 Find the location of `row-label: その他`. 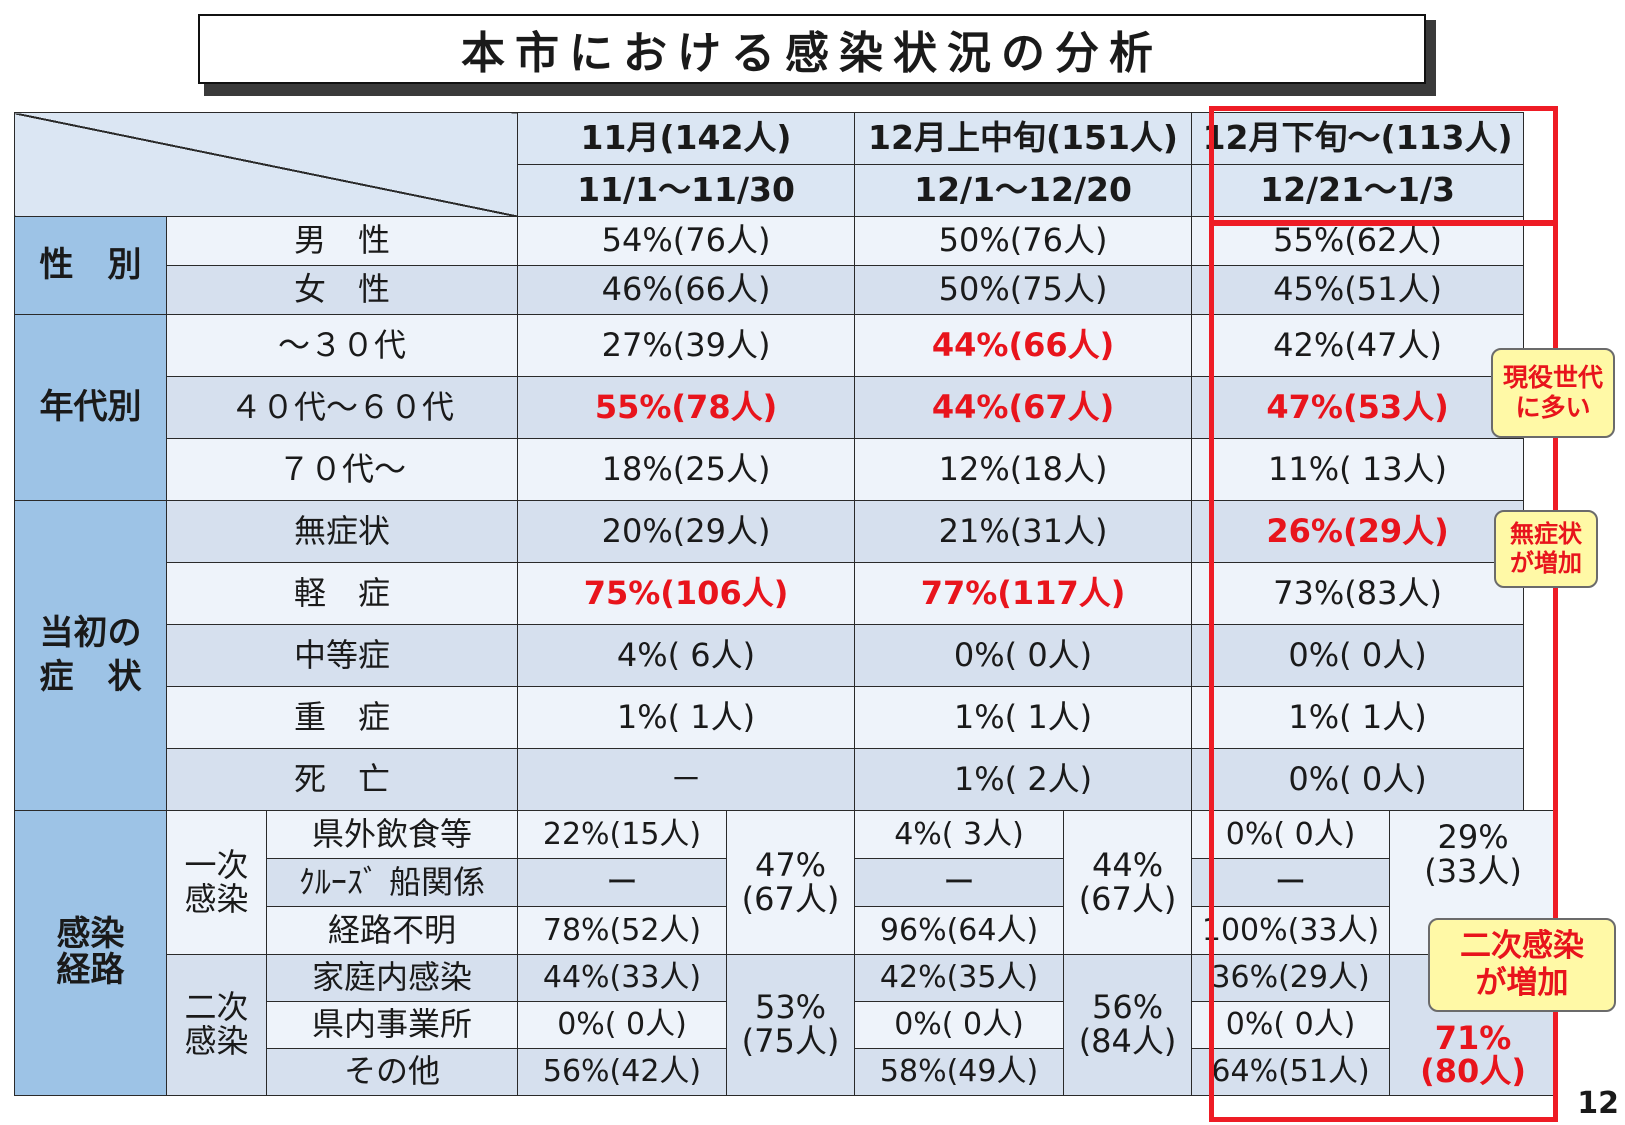

row-label: その他 is located at coordinates (392, 1072).